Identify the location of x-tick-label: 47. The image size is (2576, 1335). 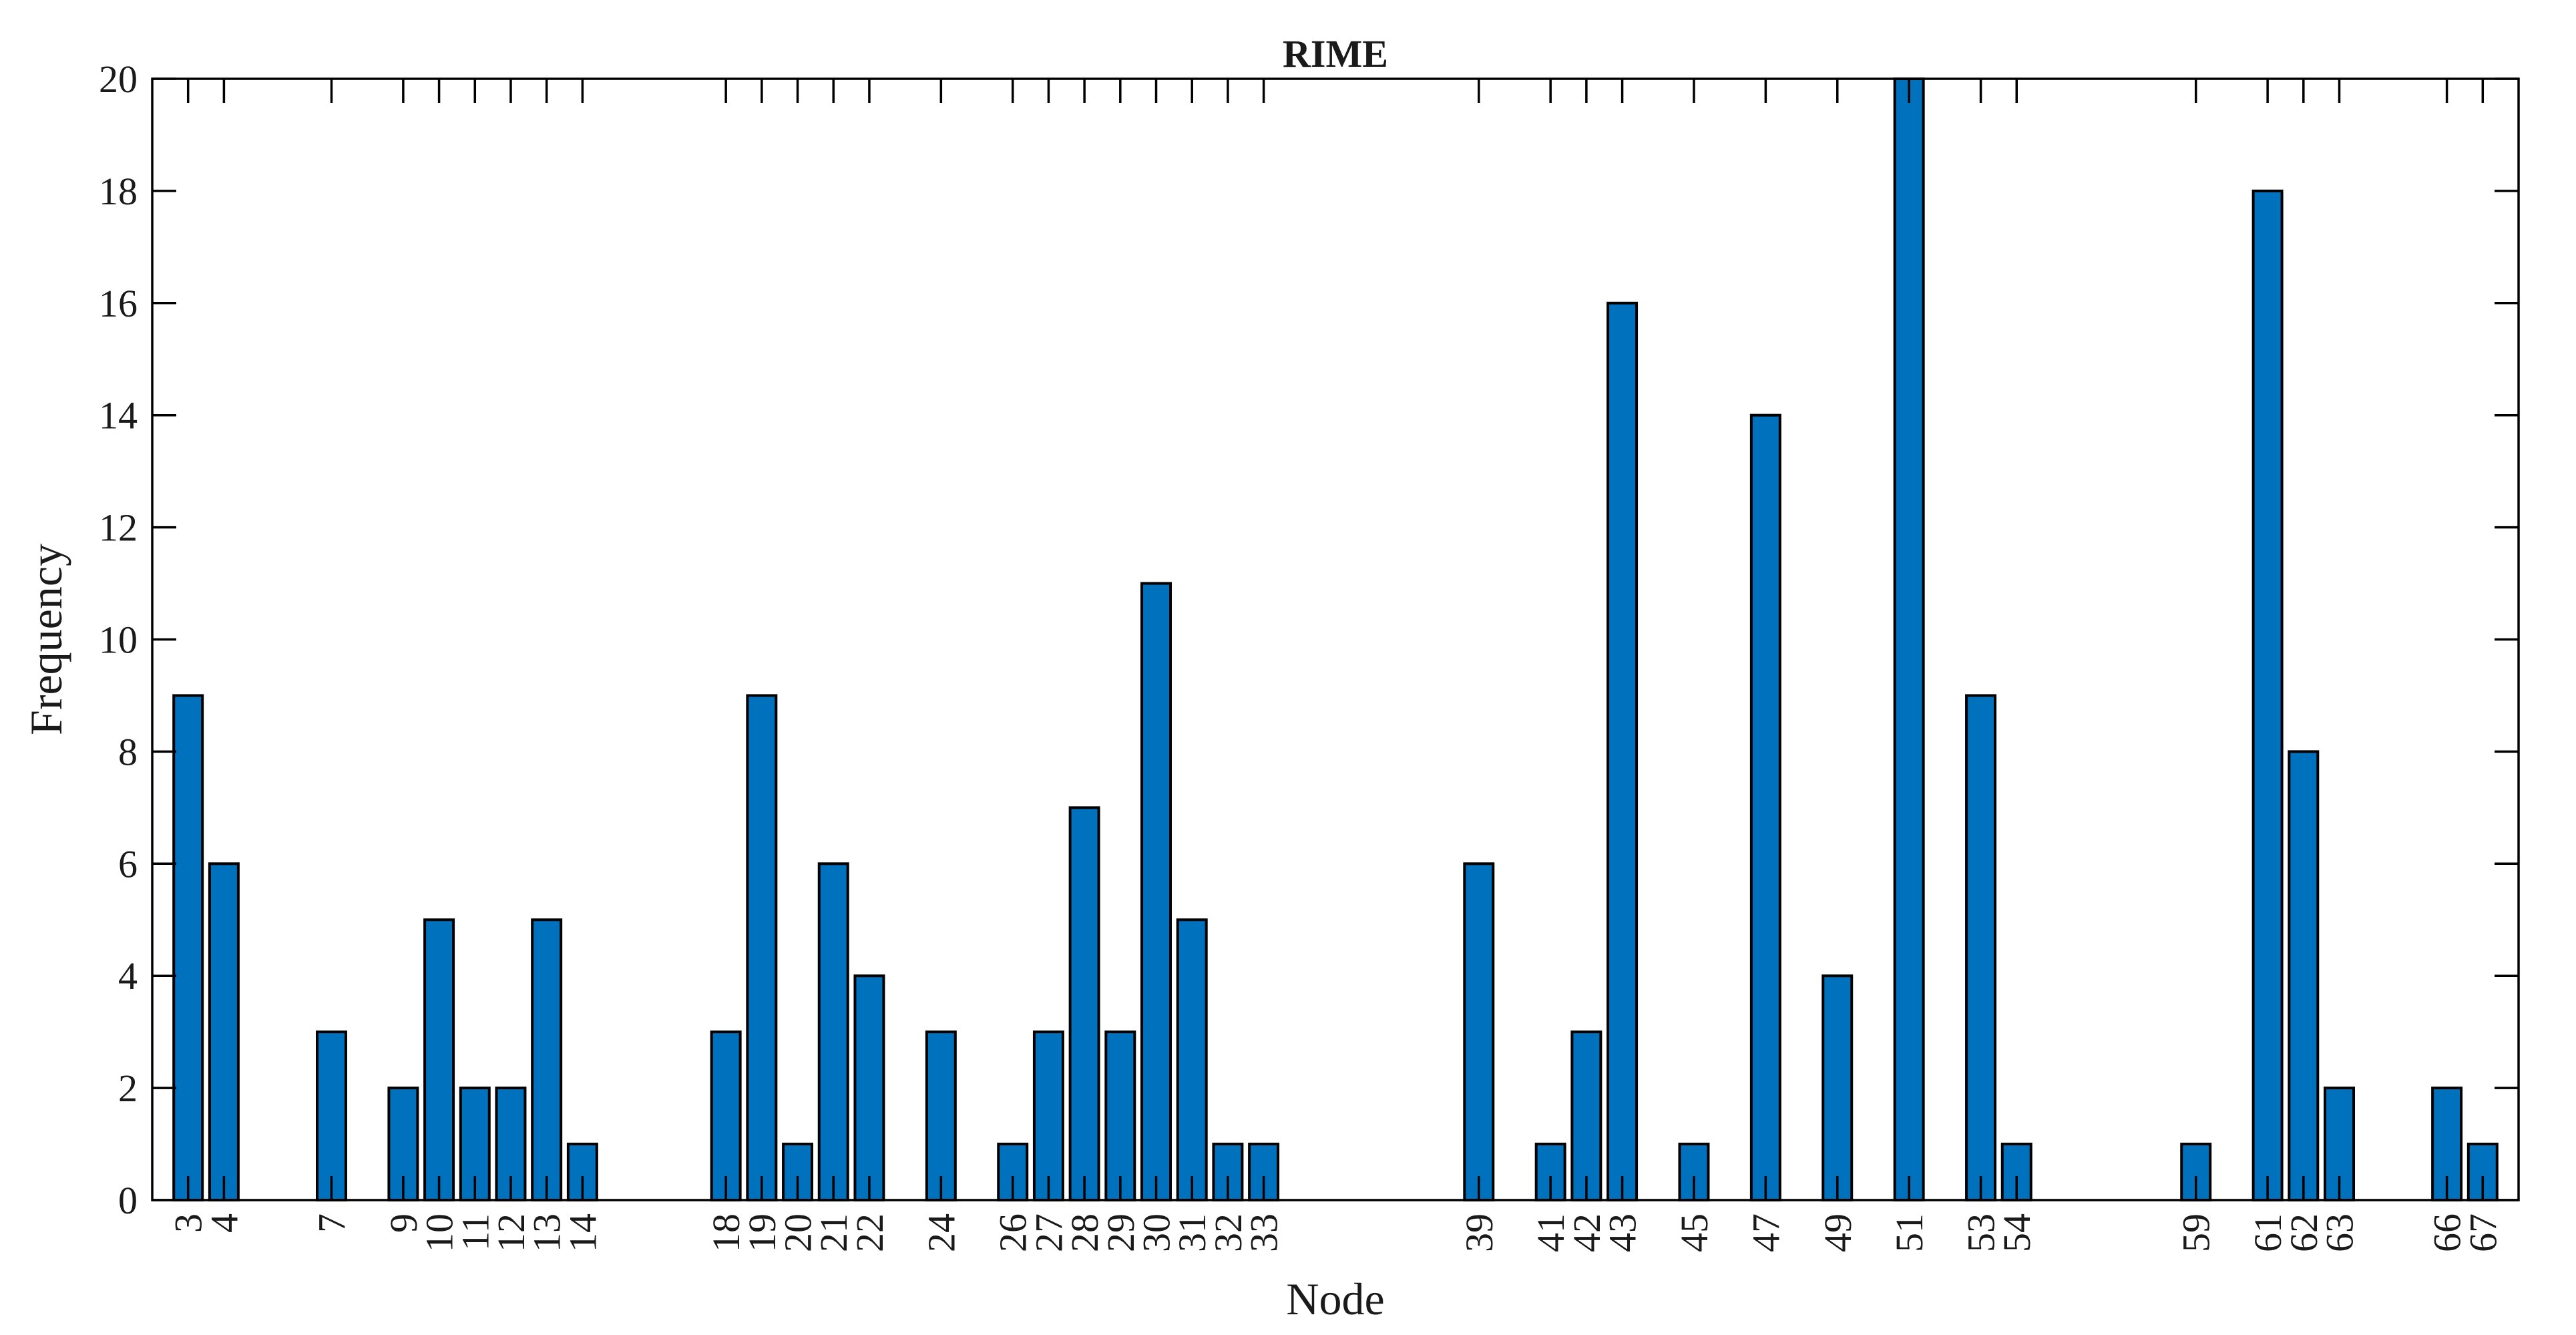
(1765, 1232).